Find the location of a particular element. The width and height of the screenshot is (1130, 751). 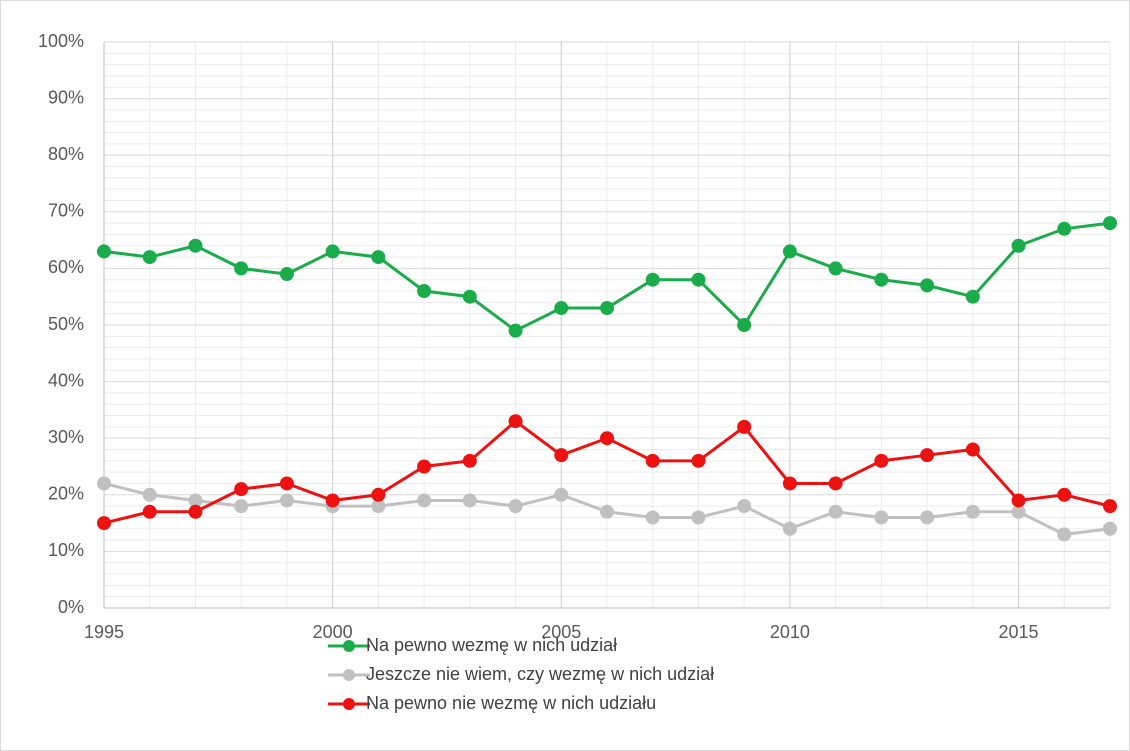

y-tick-label: 80% is located at coordinates (66, 154).